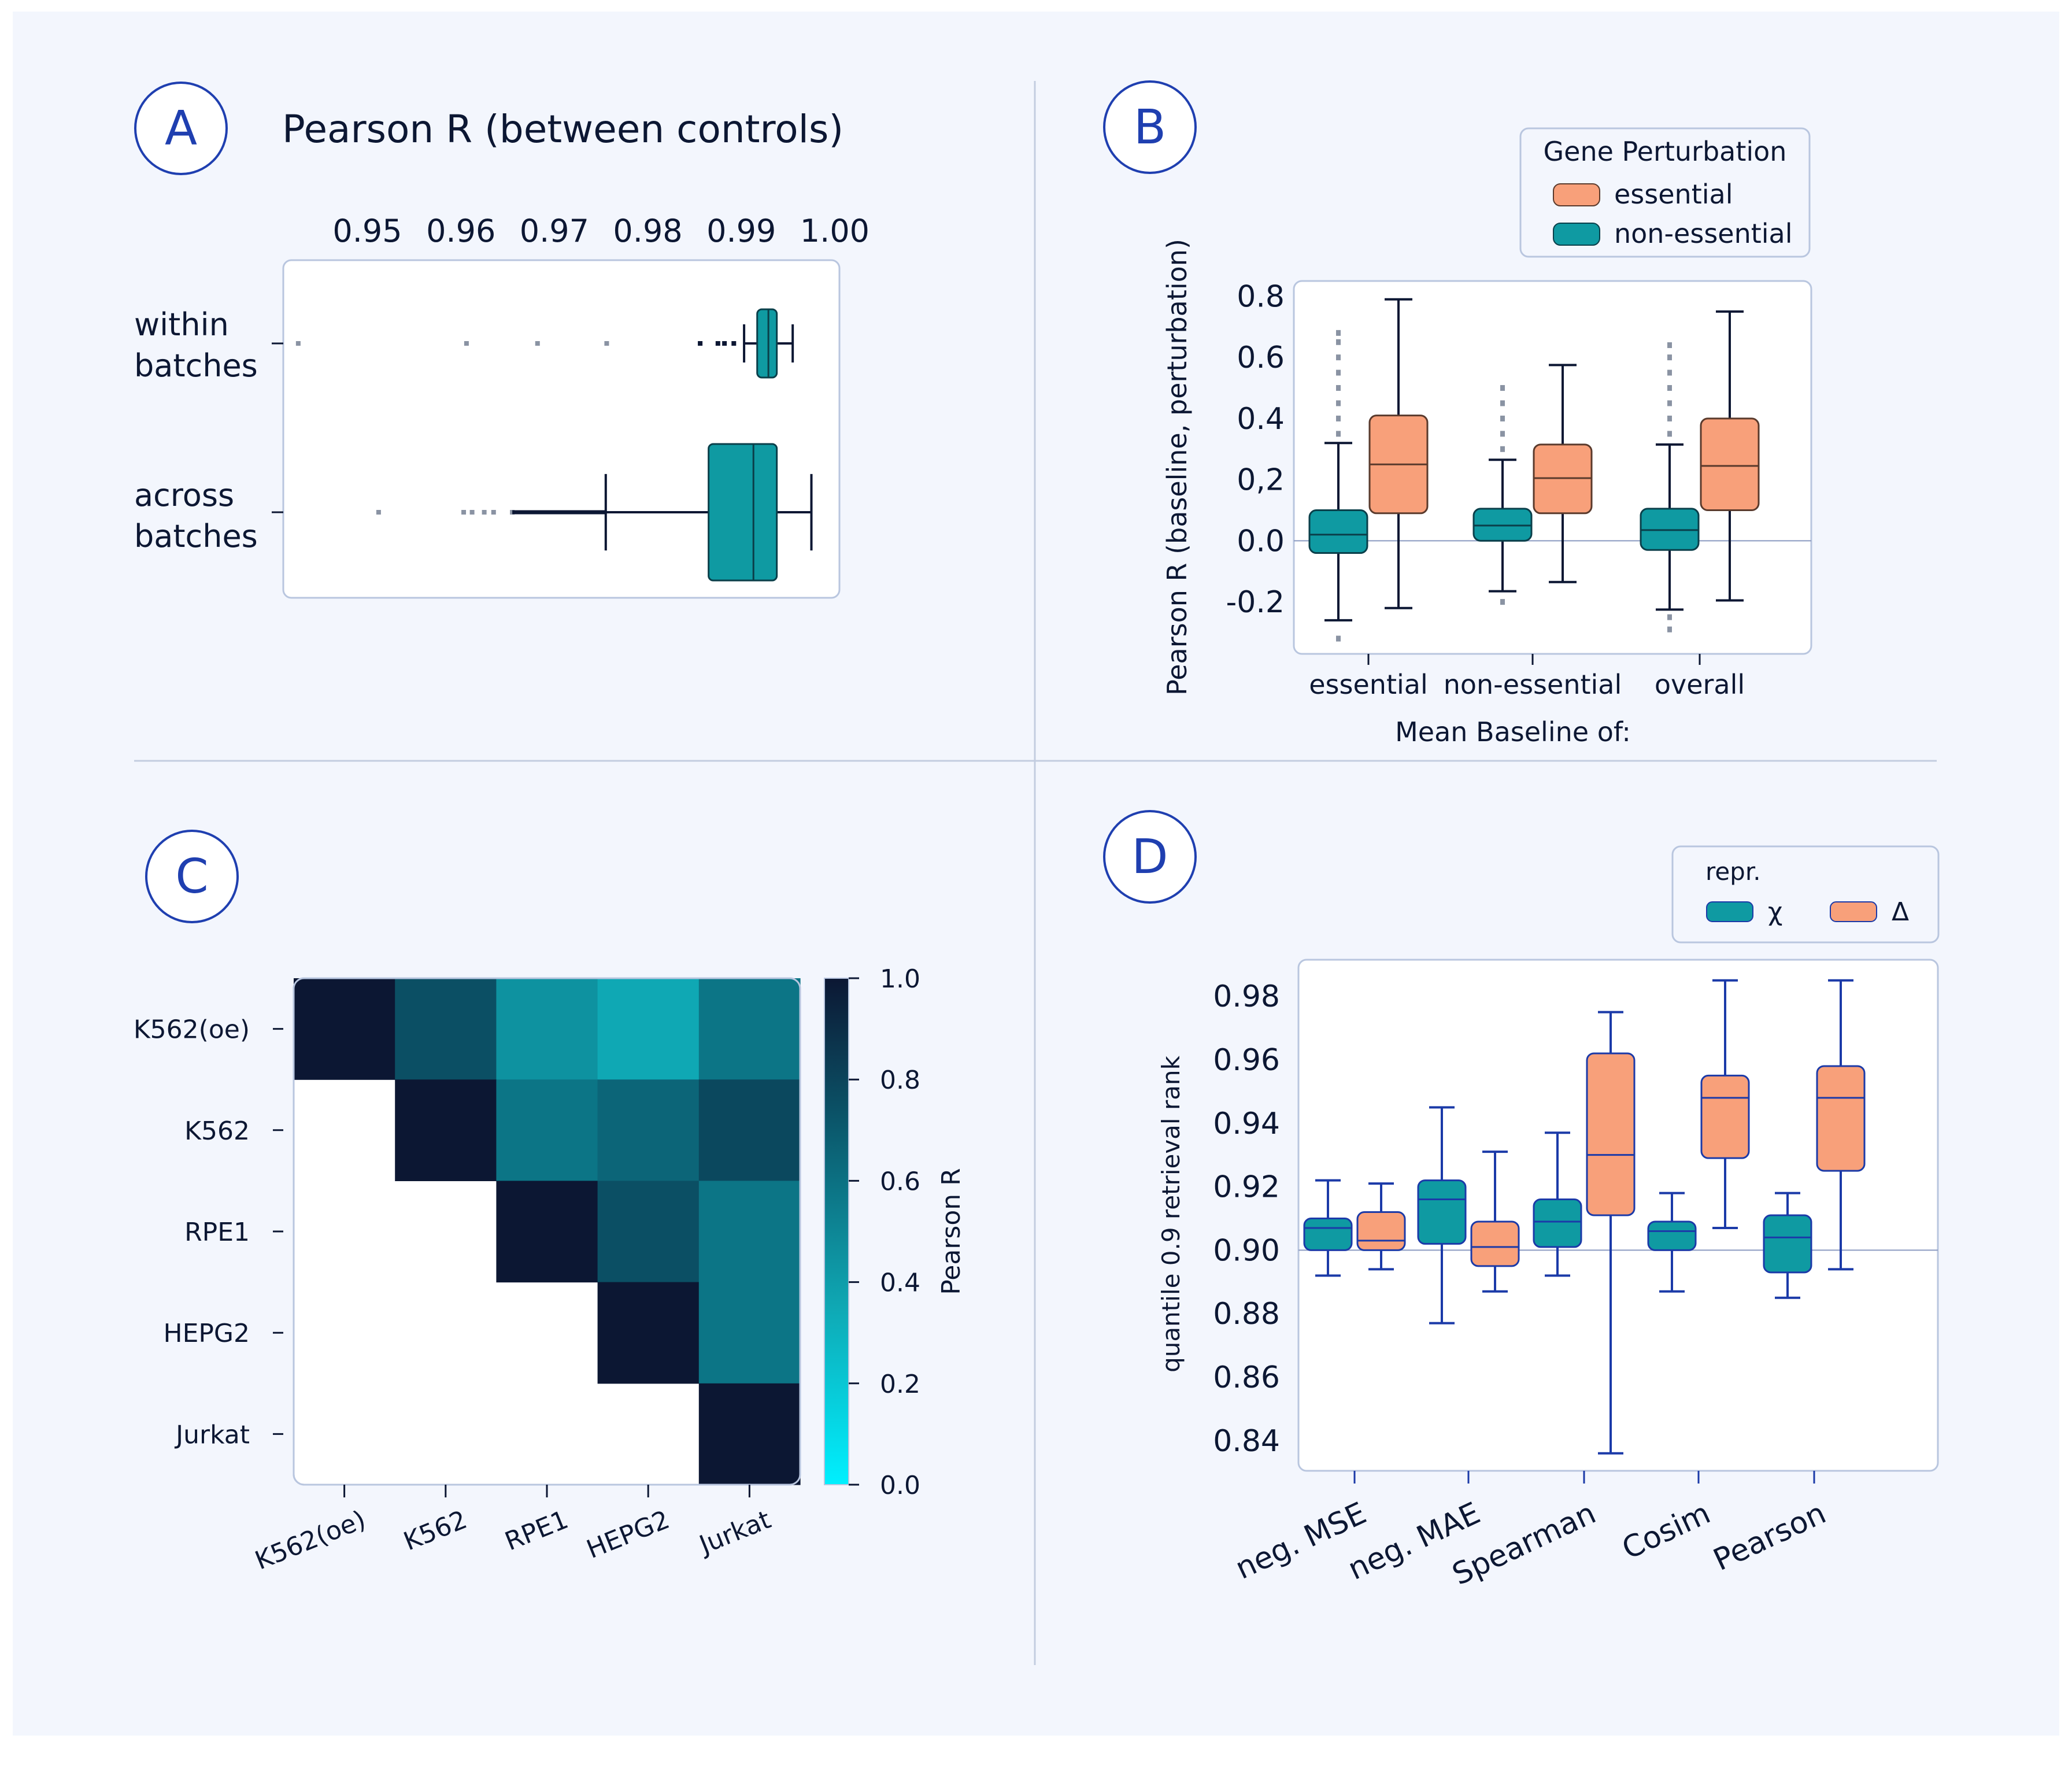 This screenshot has width=2072, height=1783. Describe the element at coordinates (835, 231) in the screenshot. I see `panel-a-x-tick-label: 1.00` at that location.